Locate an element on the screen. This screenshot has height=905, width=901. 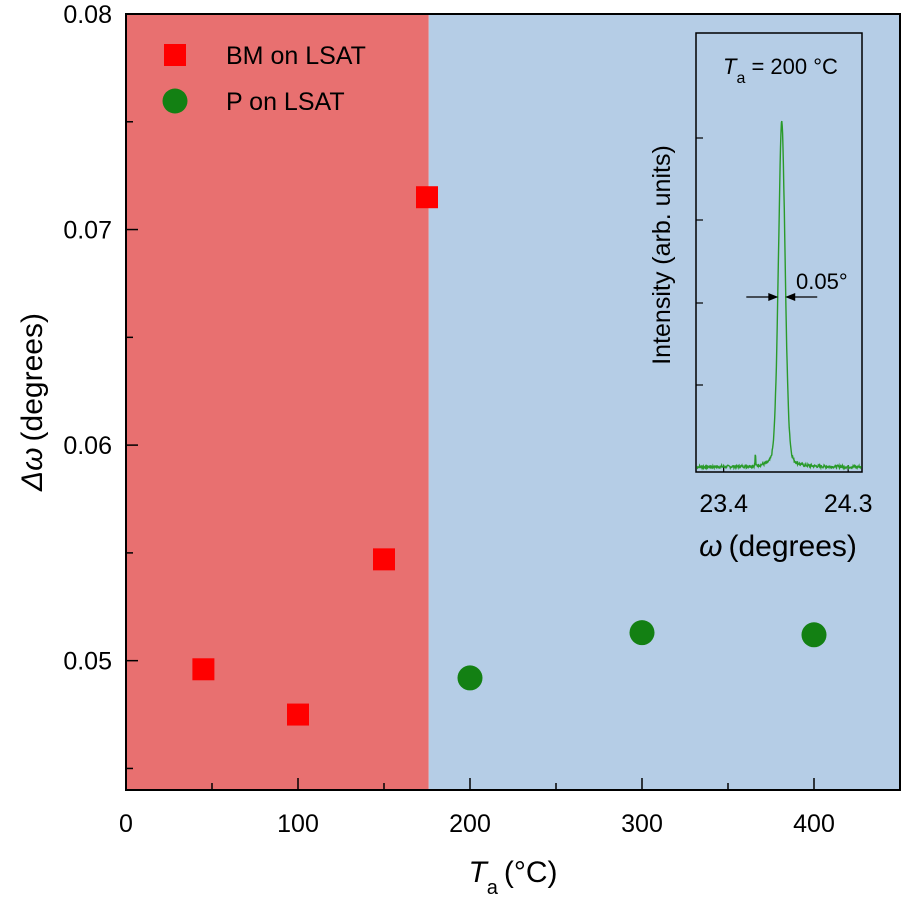
inset-y-axis-title: Intensity (arb. units) is located at coordinates (662, 255).